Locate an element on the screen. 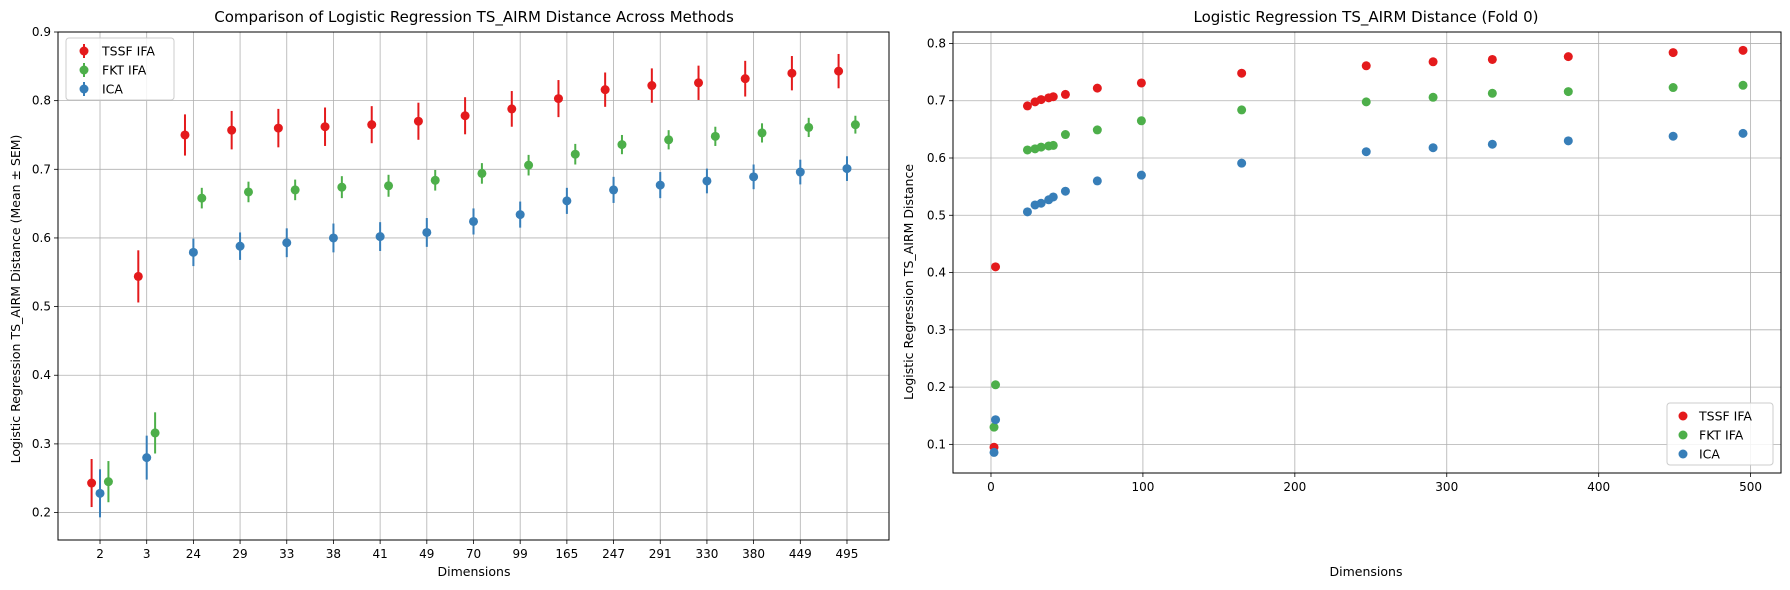 The image size is (1790, 590). y-tick-label: 0.3 is located at coordinates (936, 330).